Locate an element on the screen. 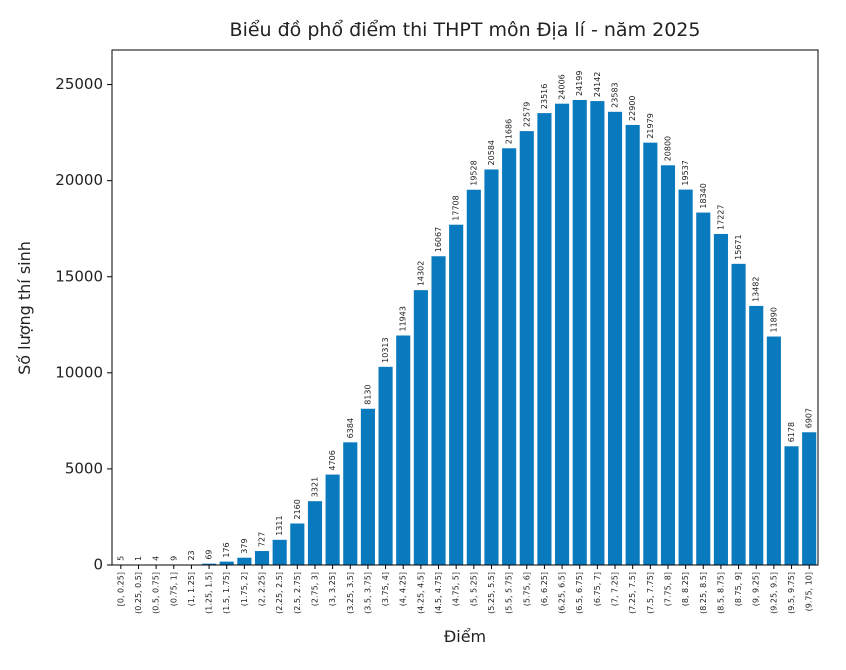  value-label: 24006 is located at coordinates (562, 86).